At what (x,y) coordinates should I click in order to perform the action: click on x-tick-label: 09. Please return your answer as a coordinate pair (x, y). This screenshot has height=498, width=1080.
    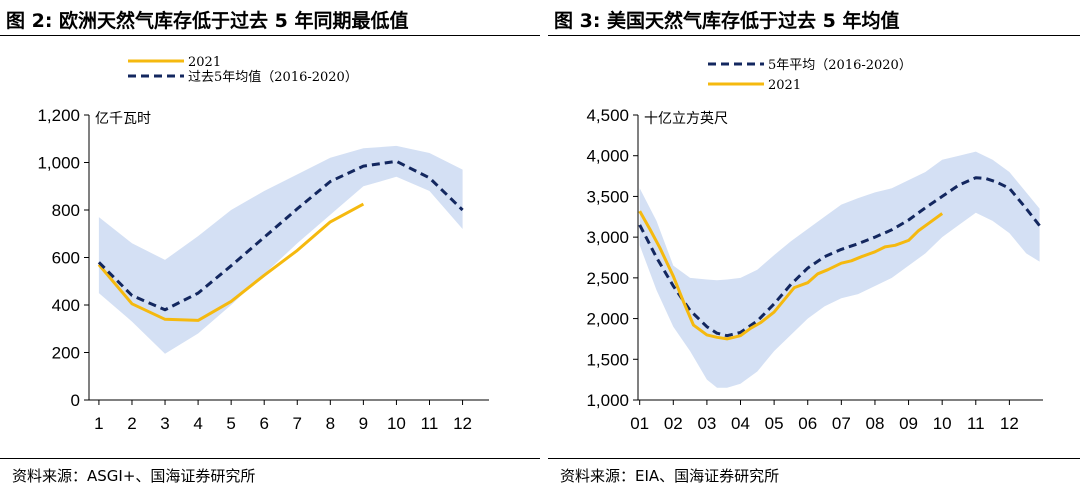
    Looking at the image, I should click on (908, 423).